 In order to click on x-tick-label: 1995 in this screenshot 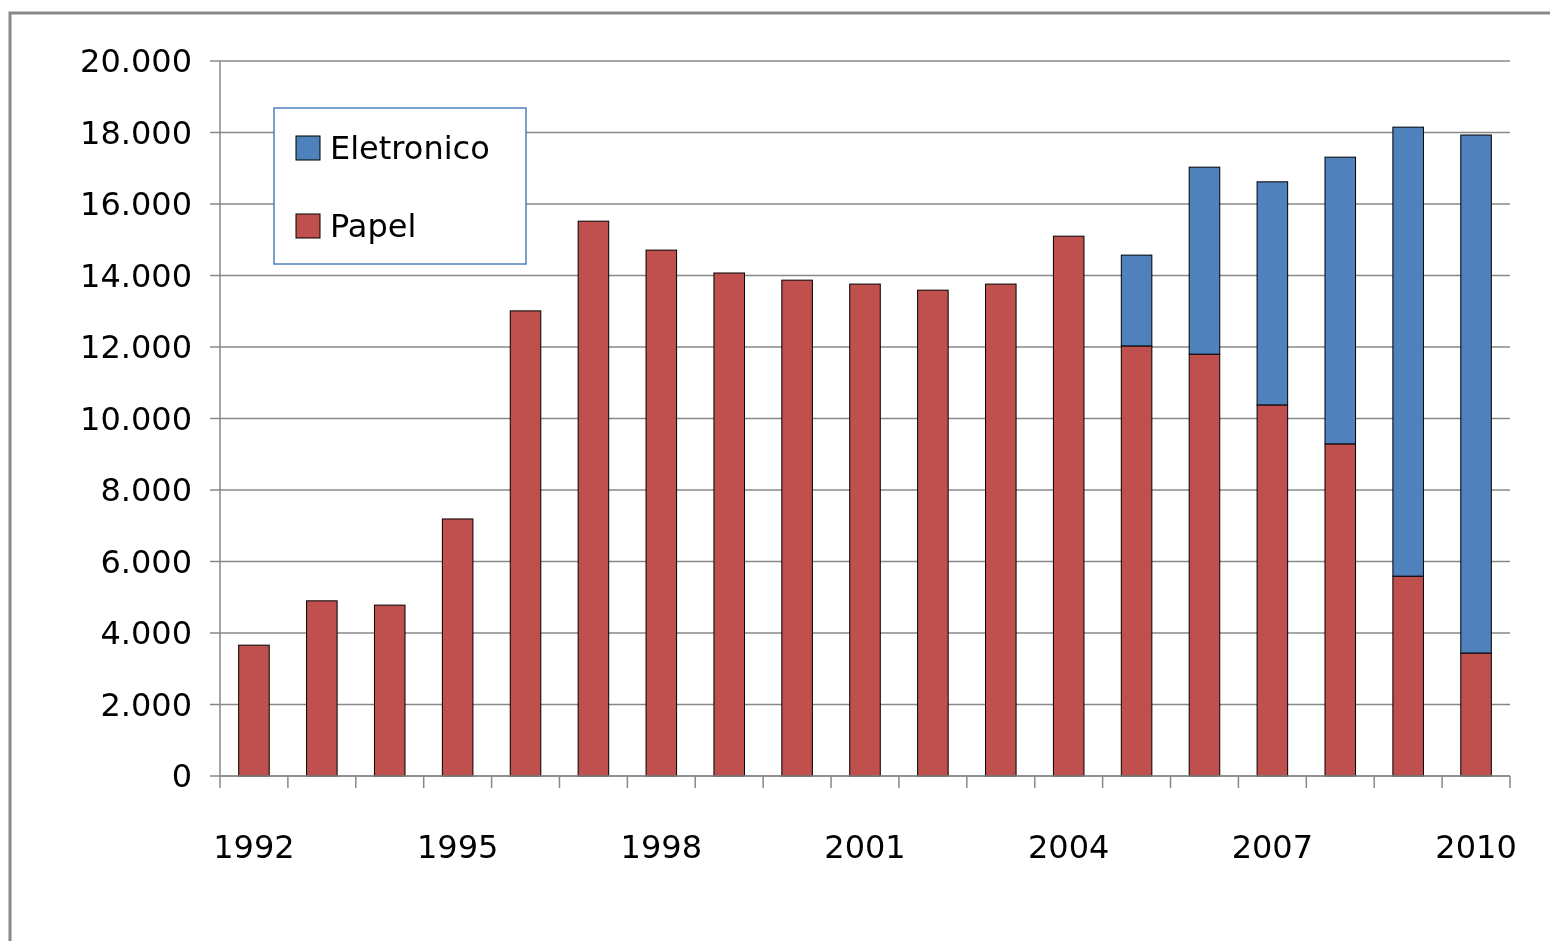, I will do `click(457, 847)`.